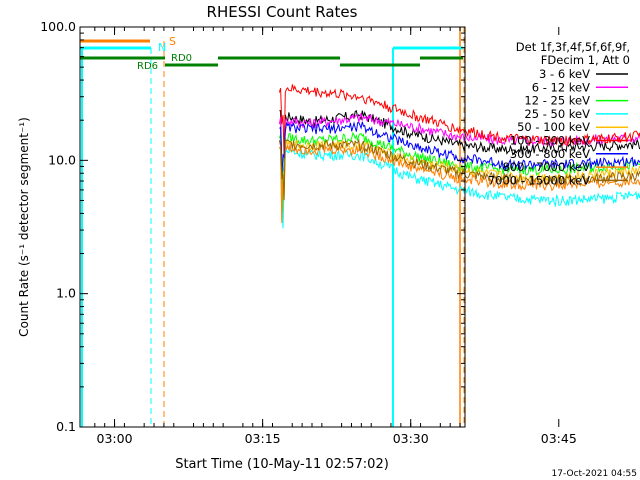 The image size is (640, 480). I want to click on legend-label-4: 25 - 50 keV, so click(557, 114).